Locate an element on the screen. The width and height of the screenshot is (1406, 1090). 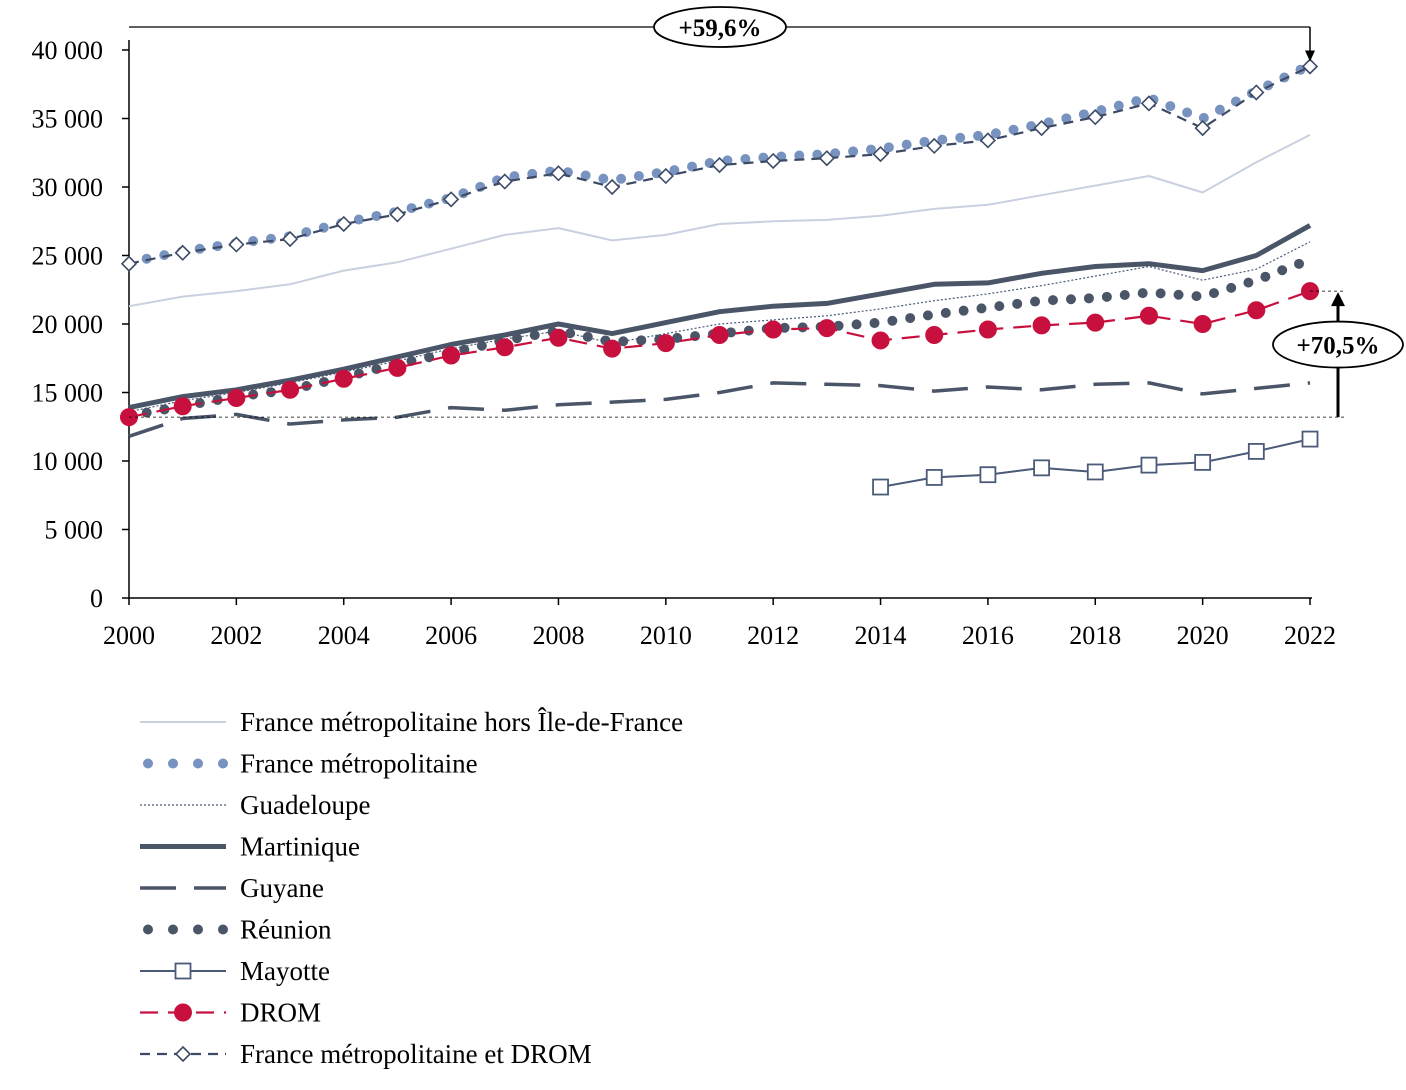
x-tick-label: 2006 is located at coordinates (451, 635).